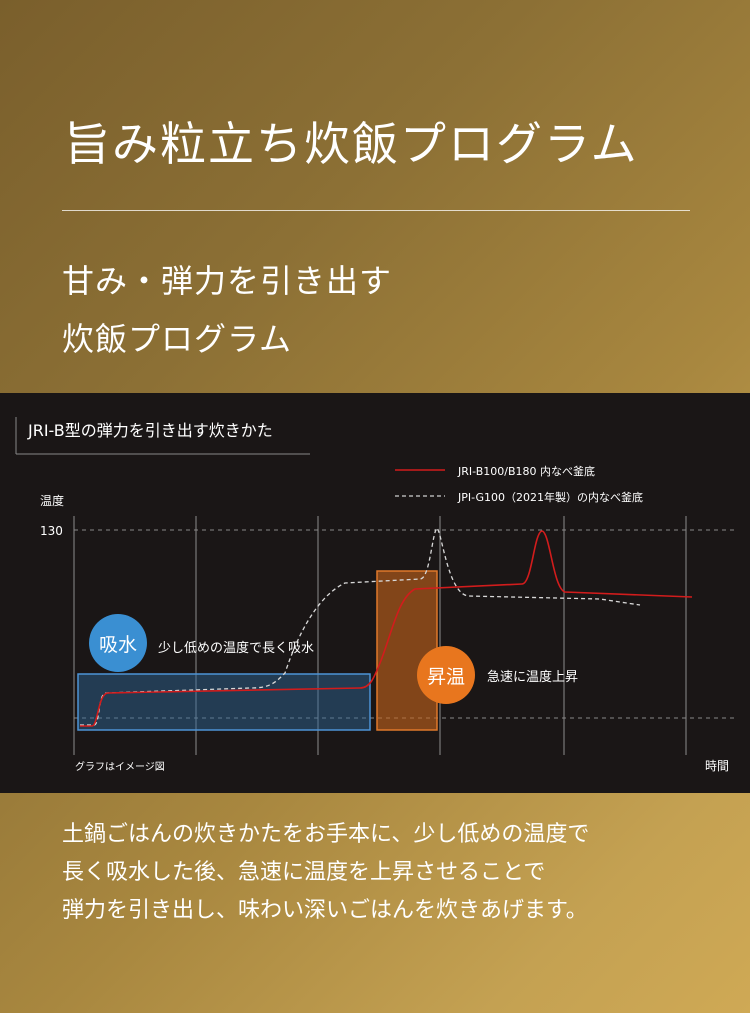 This screenshot has width=750, height=1013. I want to click on subtitle-line-2: 炊飯プログラム, so click(177, 339).